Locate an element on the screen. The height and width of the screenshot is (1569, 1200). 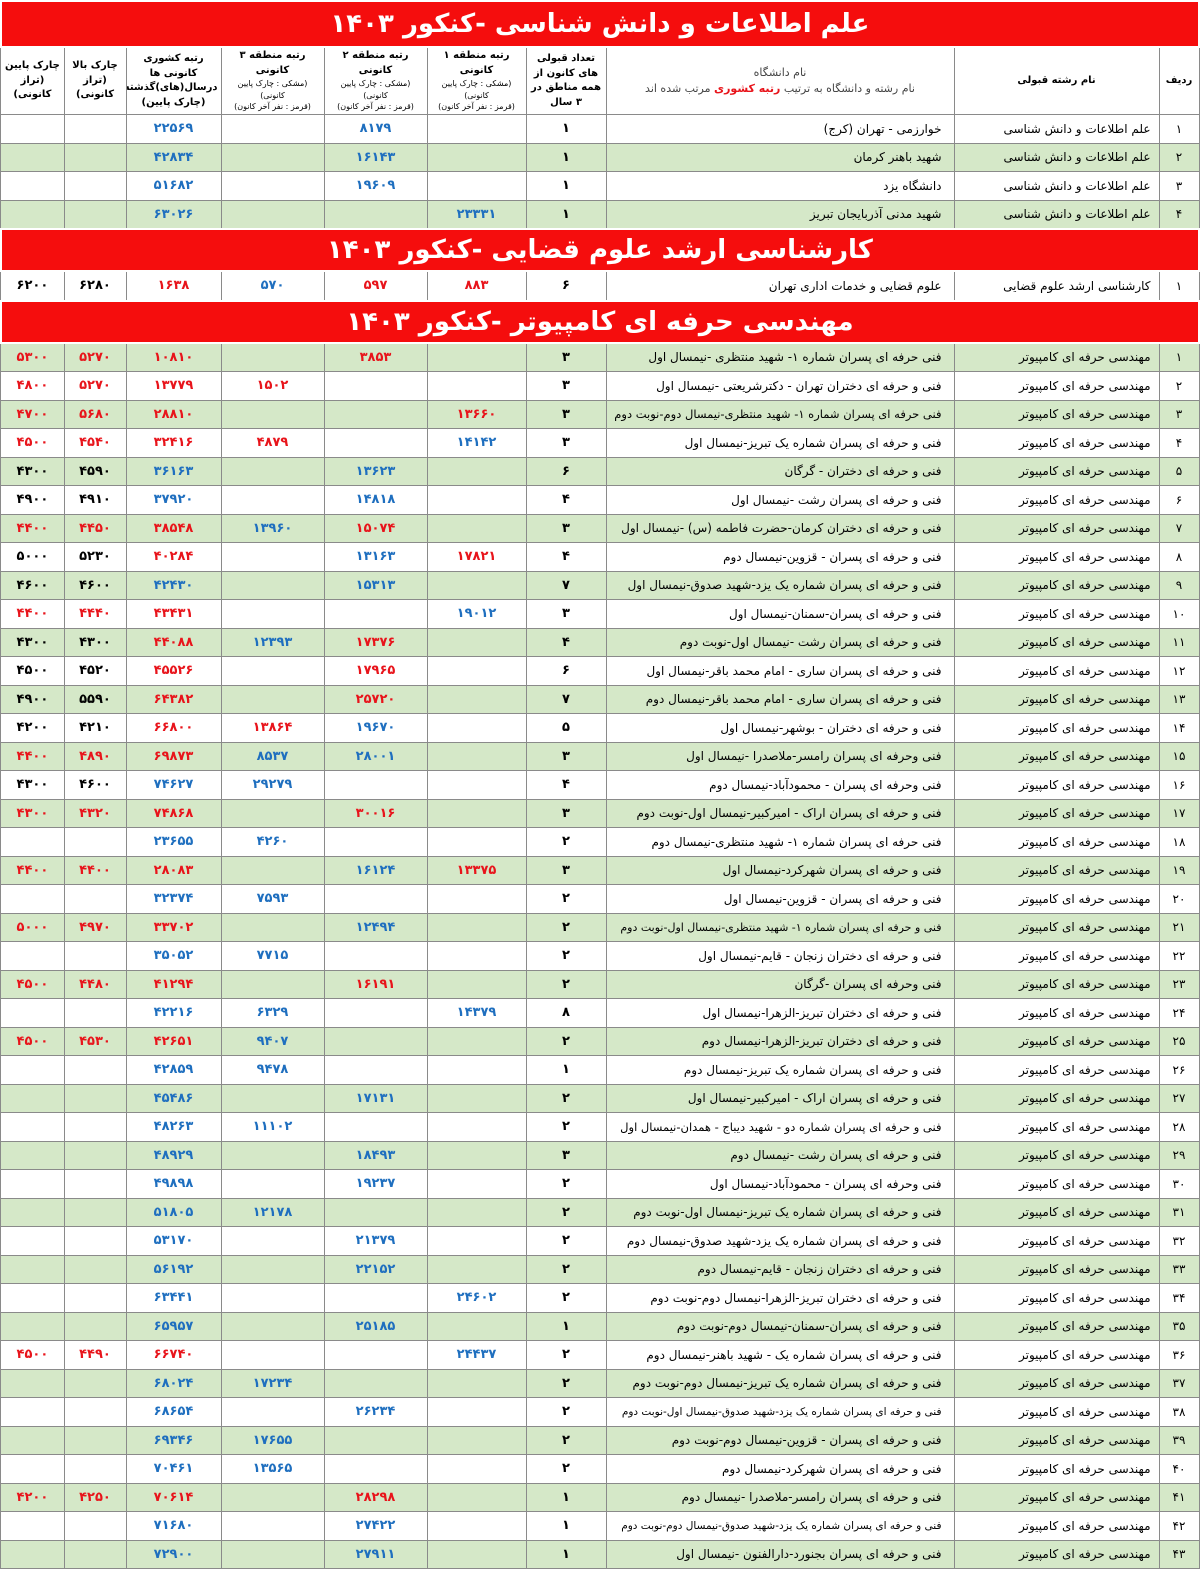
rank-cell: ۲۸۸۱۰ is located at coordinates (173, 414).